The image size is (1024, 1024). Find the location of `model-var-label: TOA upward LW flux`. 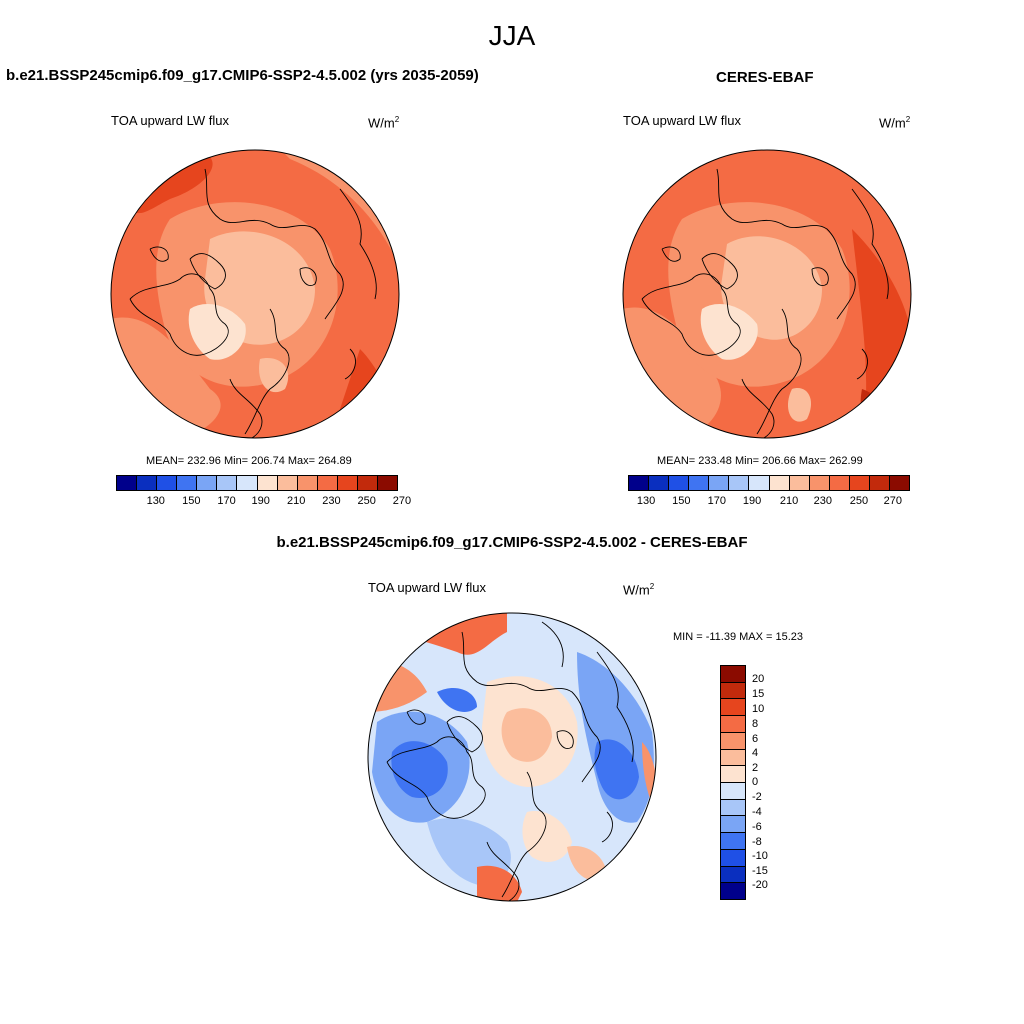

model-var-label: TOA upward LW flux is located at coordinates (170, 120).